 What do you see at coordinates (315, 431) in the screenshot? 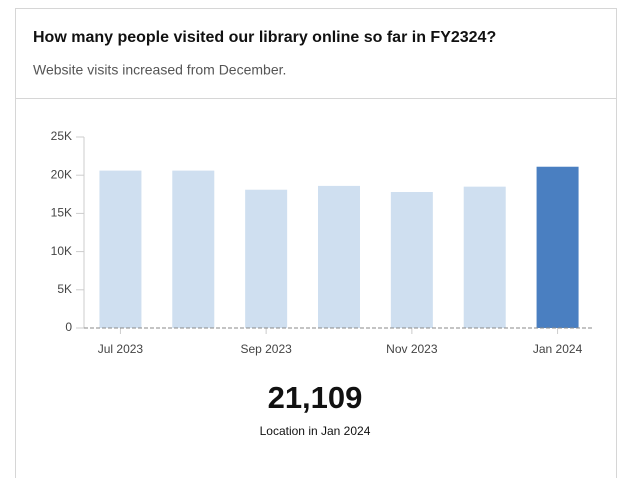
I see `callout-caption: Location in Jan 2024` at bounding box center [315, 431].